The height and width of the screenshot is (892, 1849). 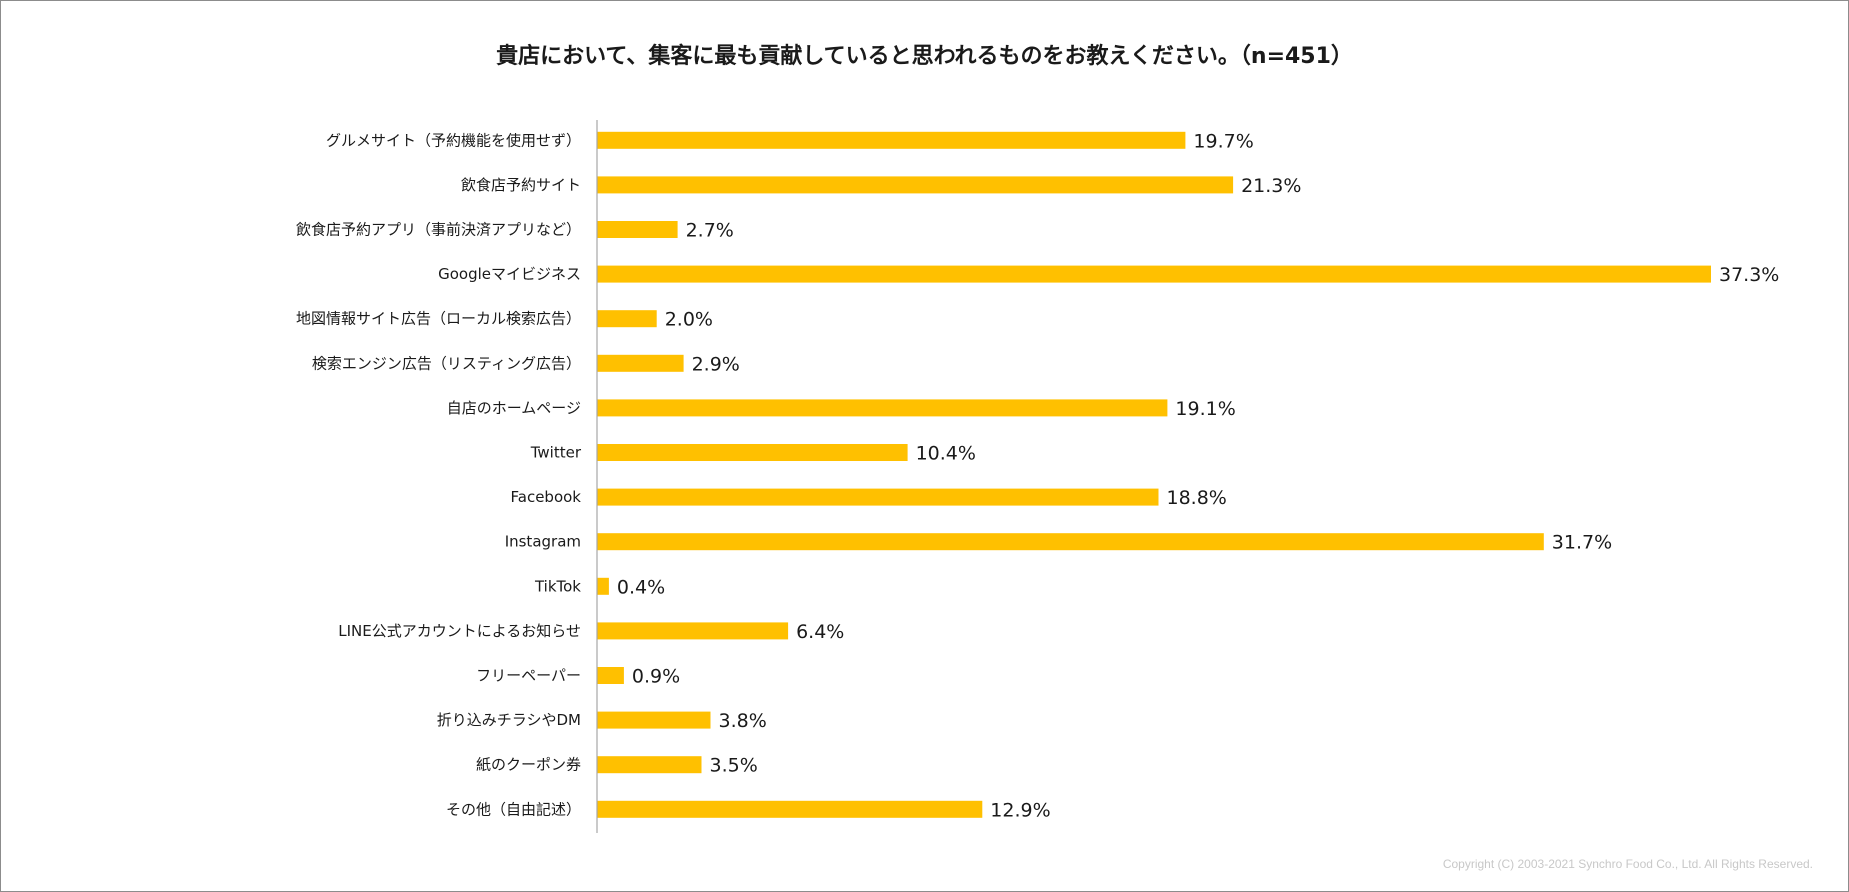 What do you see at coordinates (546, 497) in the screenshot?
I see `category-label-8: Facebook` at bounding box center [546, 497].